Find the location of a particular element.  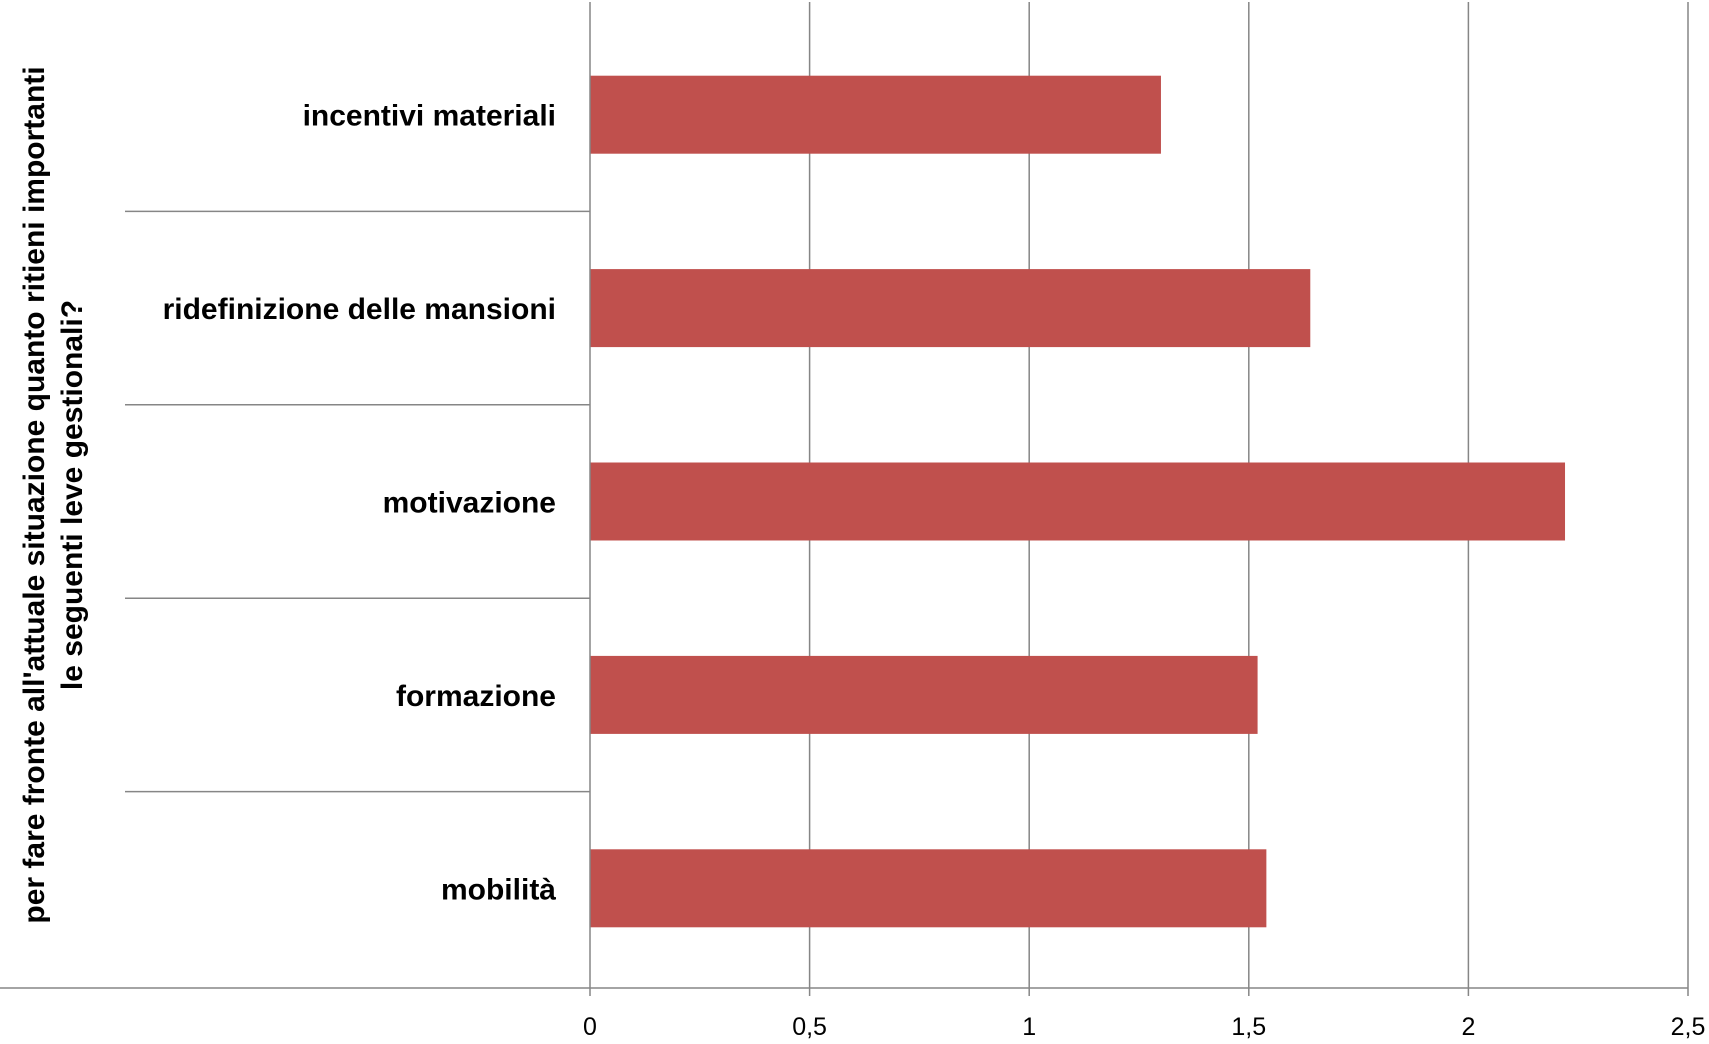

x-tick-label: 0,5 is located at coordinates (809, 1027).